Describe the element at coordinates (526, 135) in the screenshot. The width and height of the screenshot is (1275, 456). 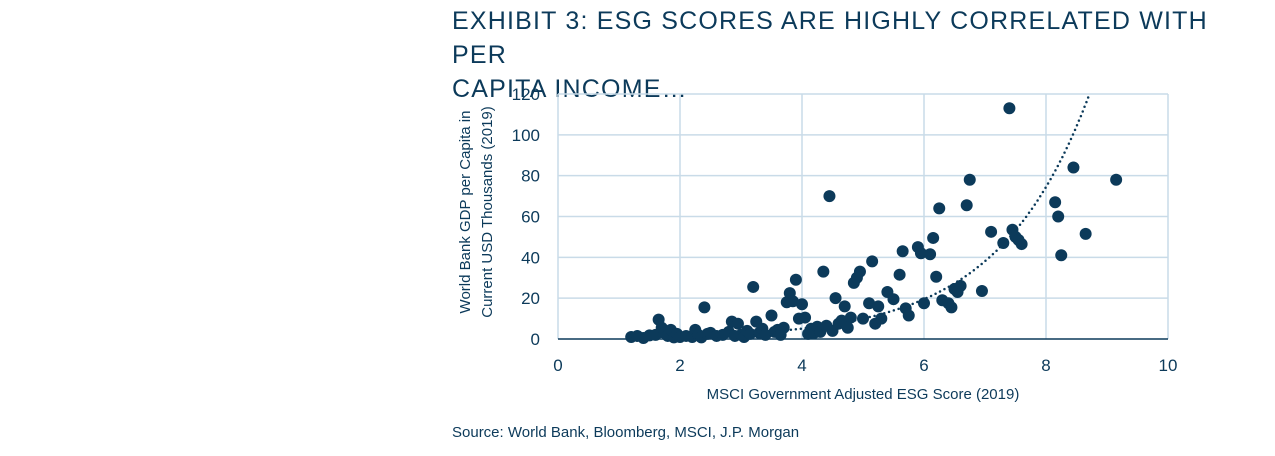
I see `y-tick-label: 100` at that location.